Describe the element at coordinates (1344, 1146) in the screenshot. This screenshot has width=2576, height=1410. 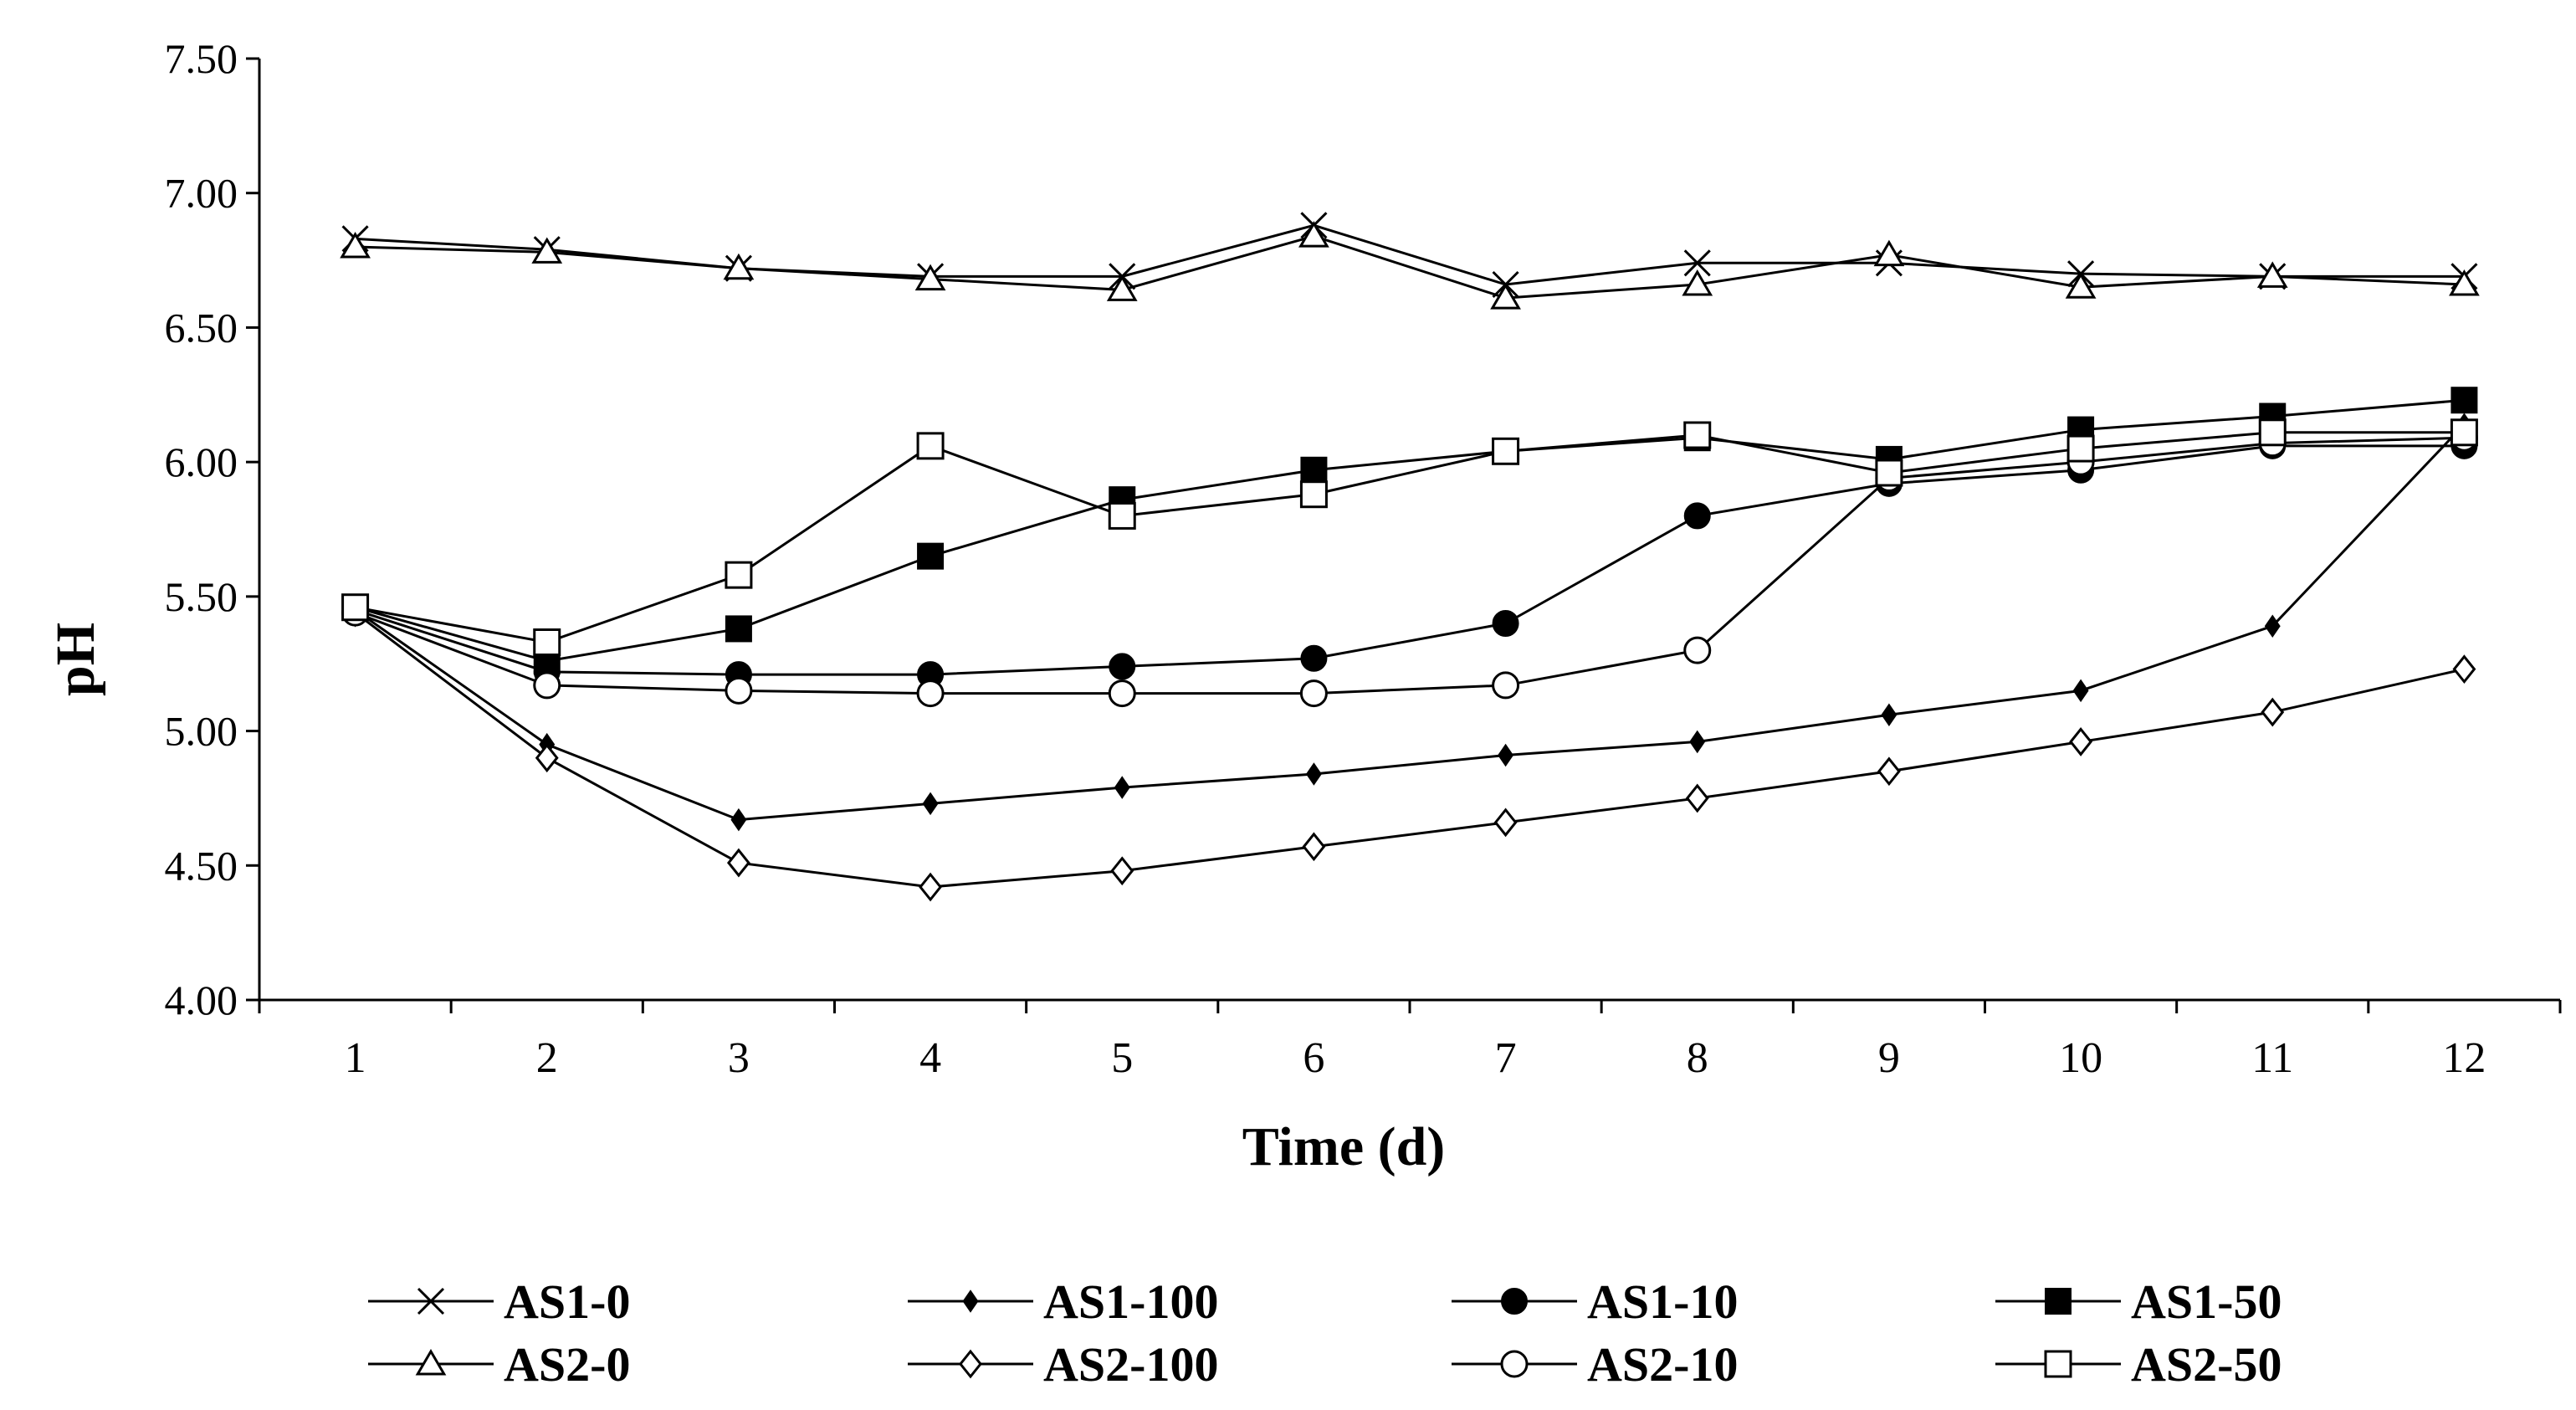
I see `x-axis-label: Time (d)` at that location.